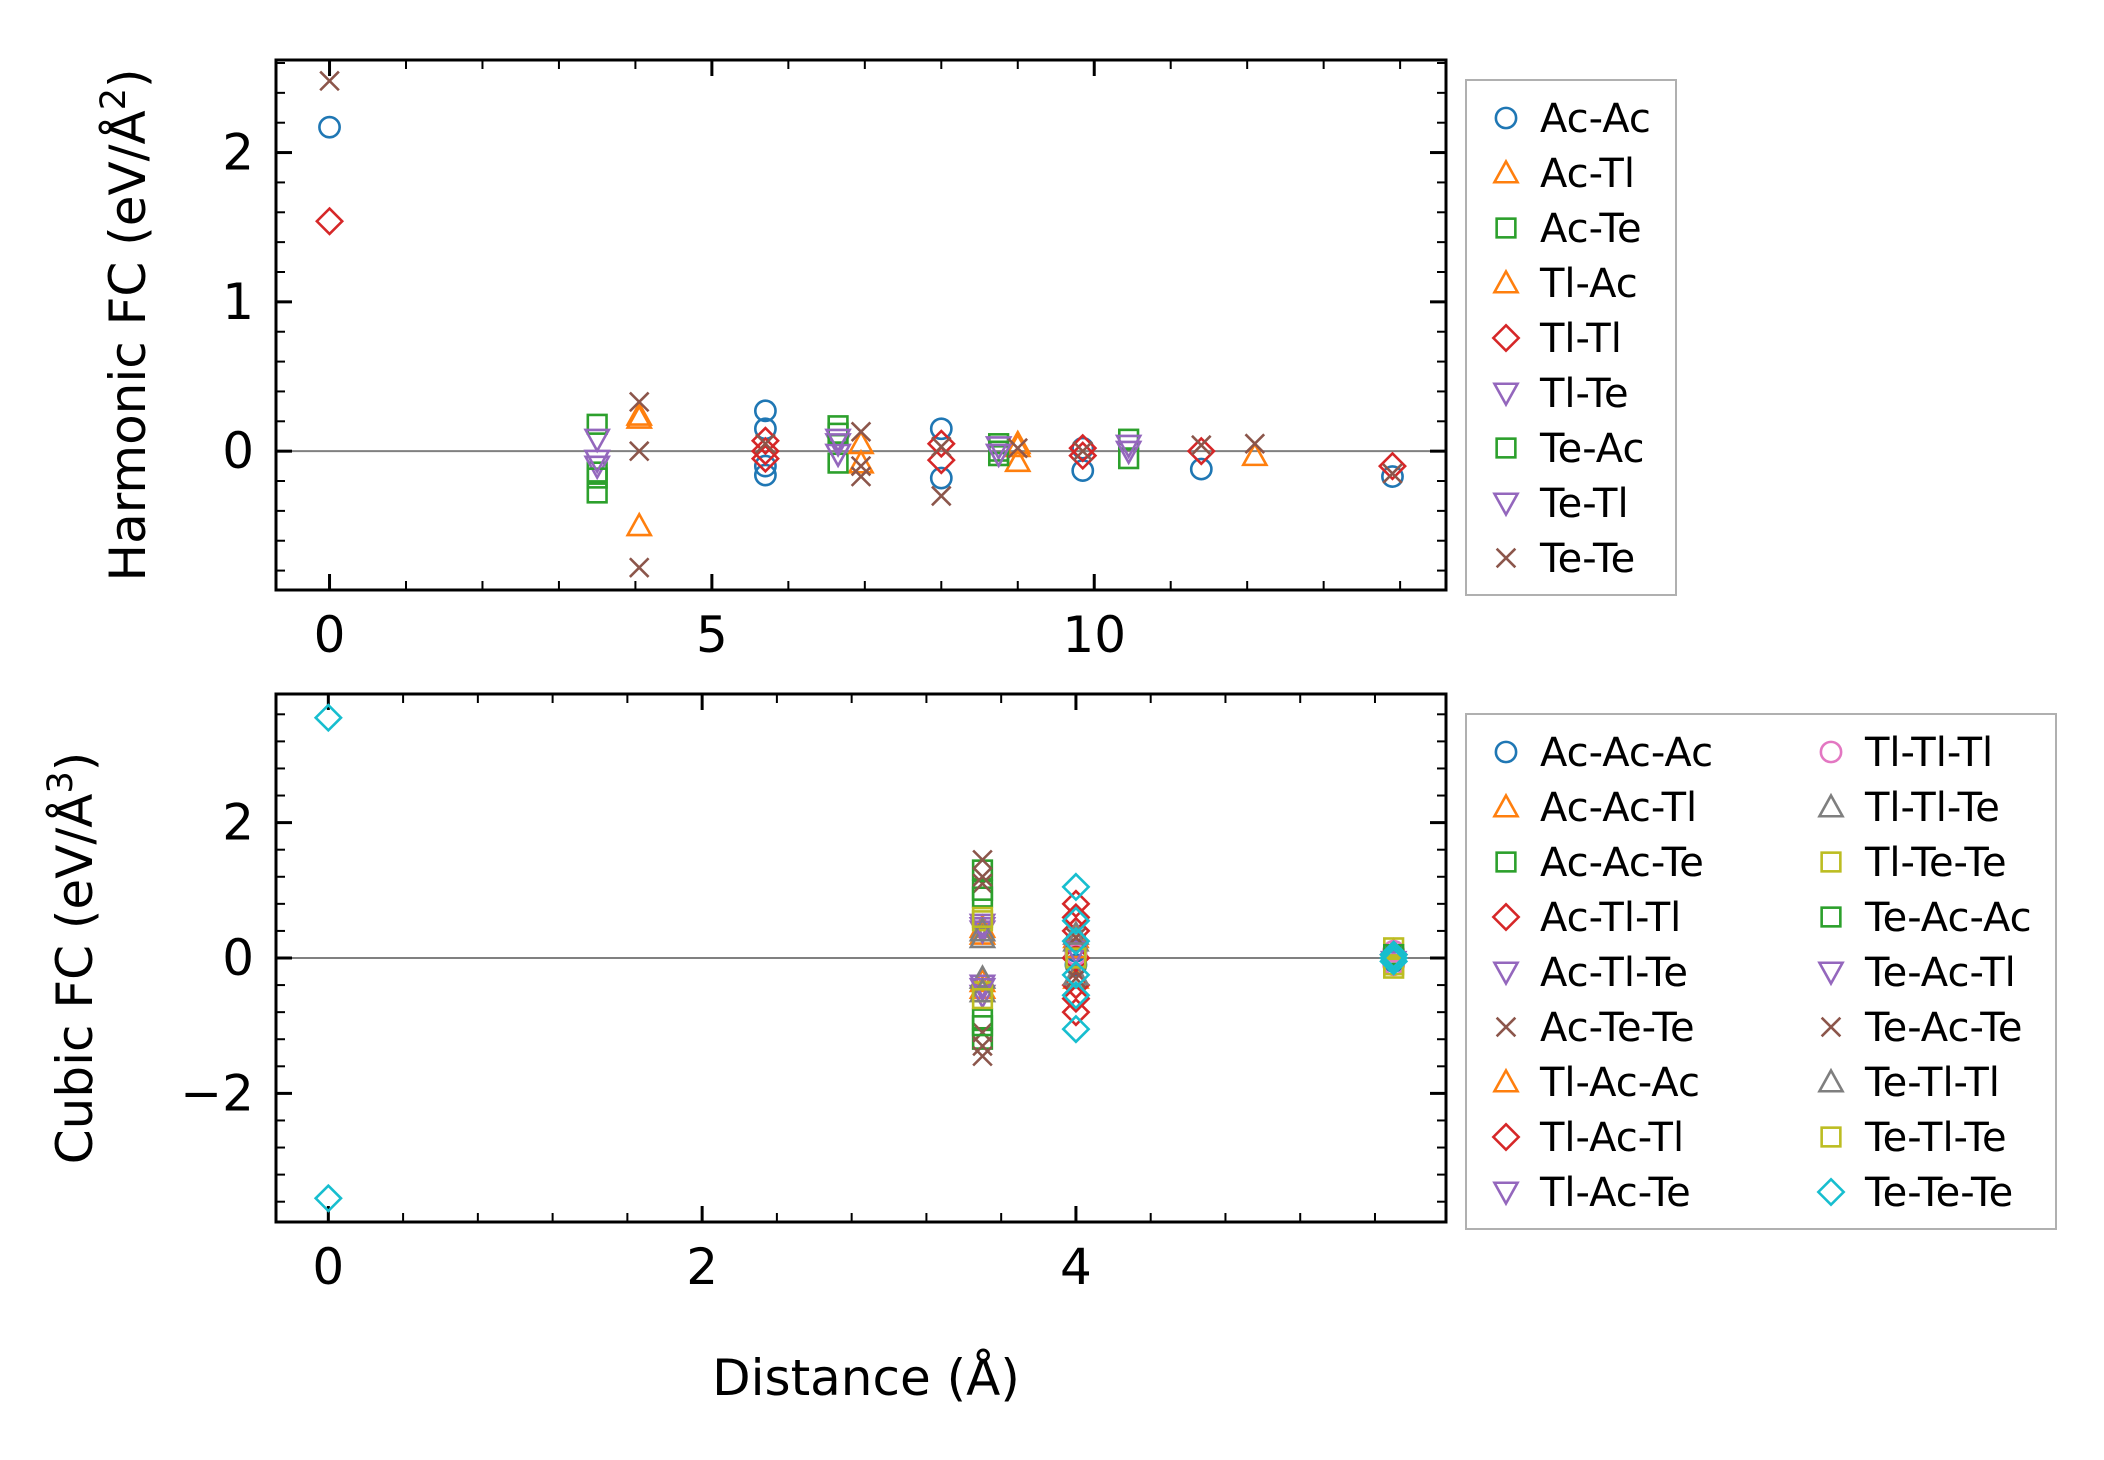  What do you see at coordinates (1831, 1192) in the screenshot?
I see `legend-marker-te-te-te` at bounding box center [1831, 1192].